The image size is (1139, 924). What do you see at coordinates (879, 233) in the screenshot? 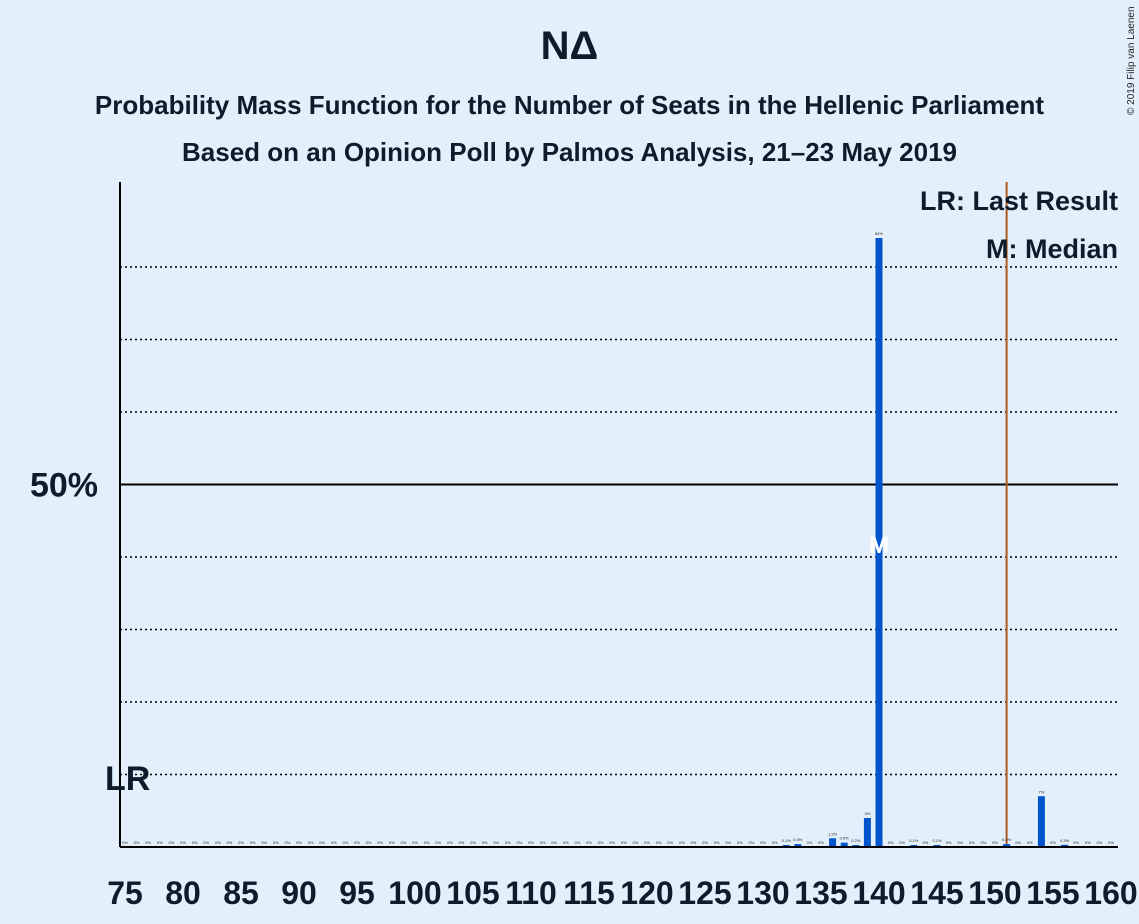
I see `bar-label-140: 84%` at bounding box center [879, 233].